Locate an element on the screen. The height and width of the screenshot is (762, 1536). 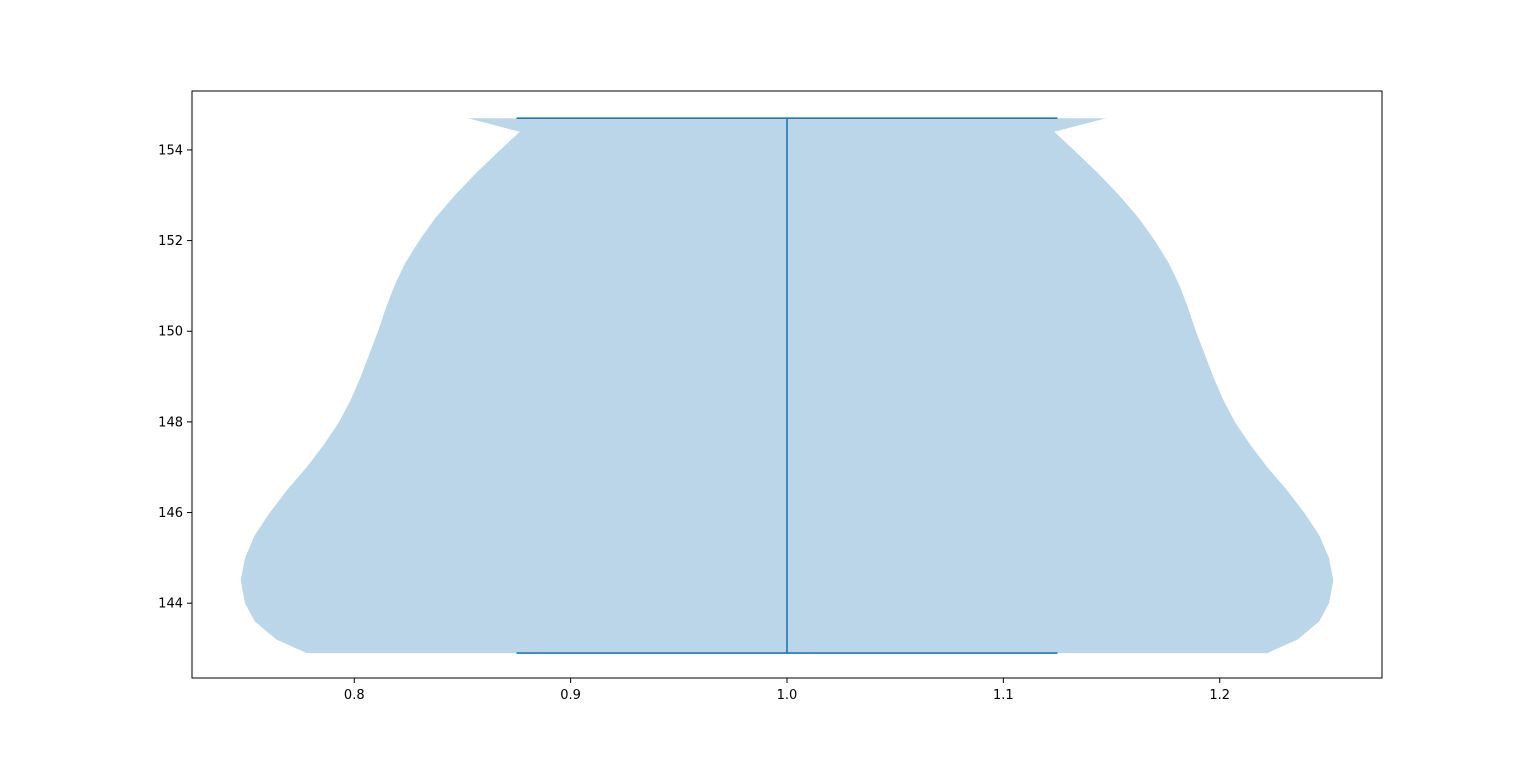
y-tick-label: 144 is located at coordinates (170, 604).